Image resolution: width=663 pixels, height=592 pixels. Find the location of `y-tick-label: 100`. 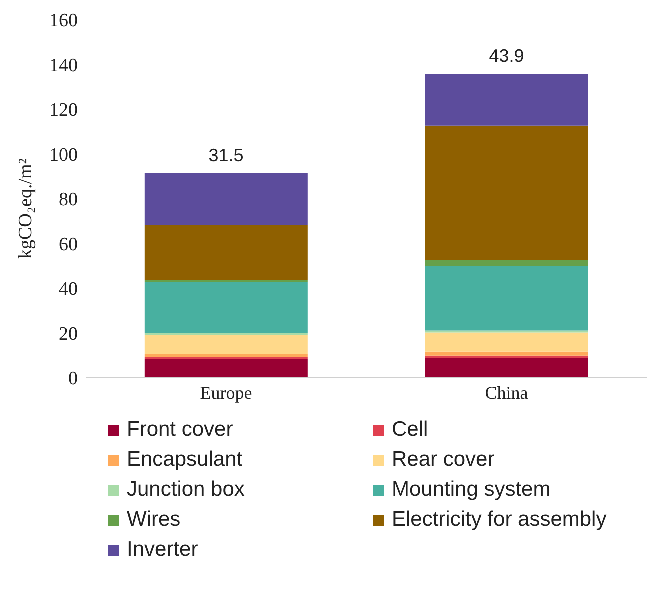

y-tick-label: 100 is located at coordinates (64, 155).